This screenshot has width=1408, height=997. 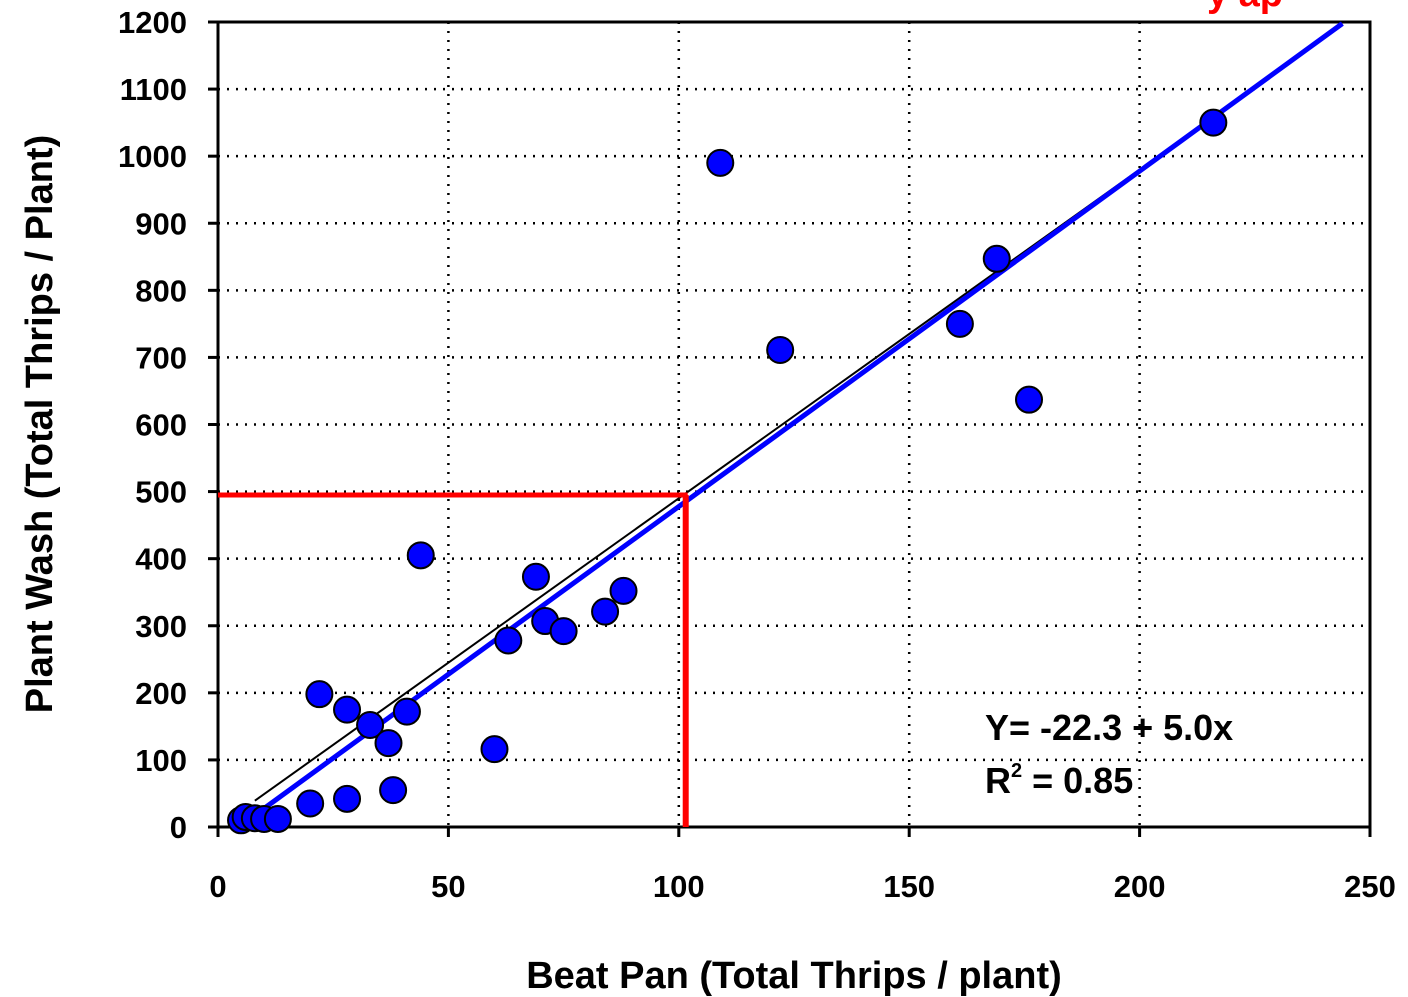 What do you see at coordinates (1140, 886) in the screenshot?
I see `x-tick-label: 200` at bounding box center [1140, 886].